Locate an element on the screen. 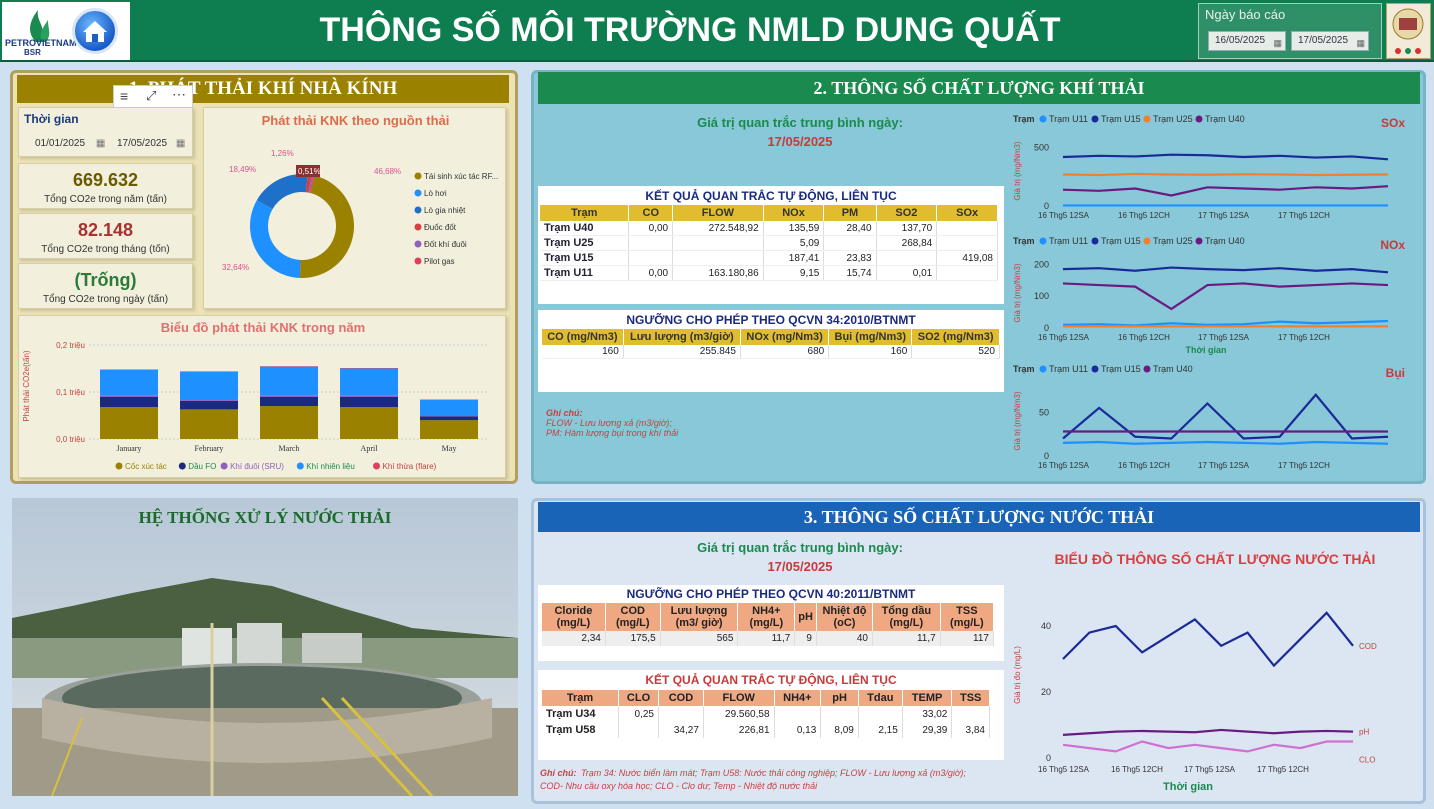 Image resolution: width=1434 pixels, height=809 pixels. kpi-year-label: Tổng CO2e trong năm (tấn) is located at coordinates (105, 199).